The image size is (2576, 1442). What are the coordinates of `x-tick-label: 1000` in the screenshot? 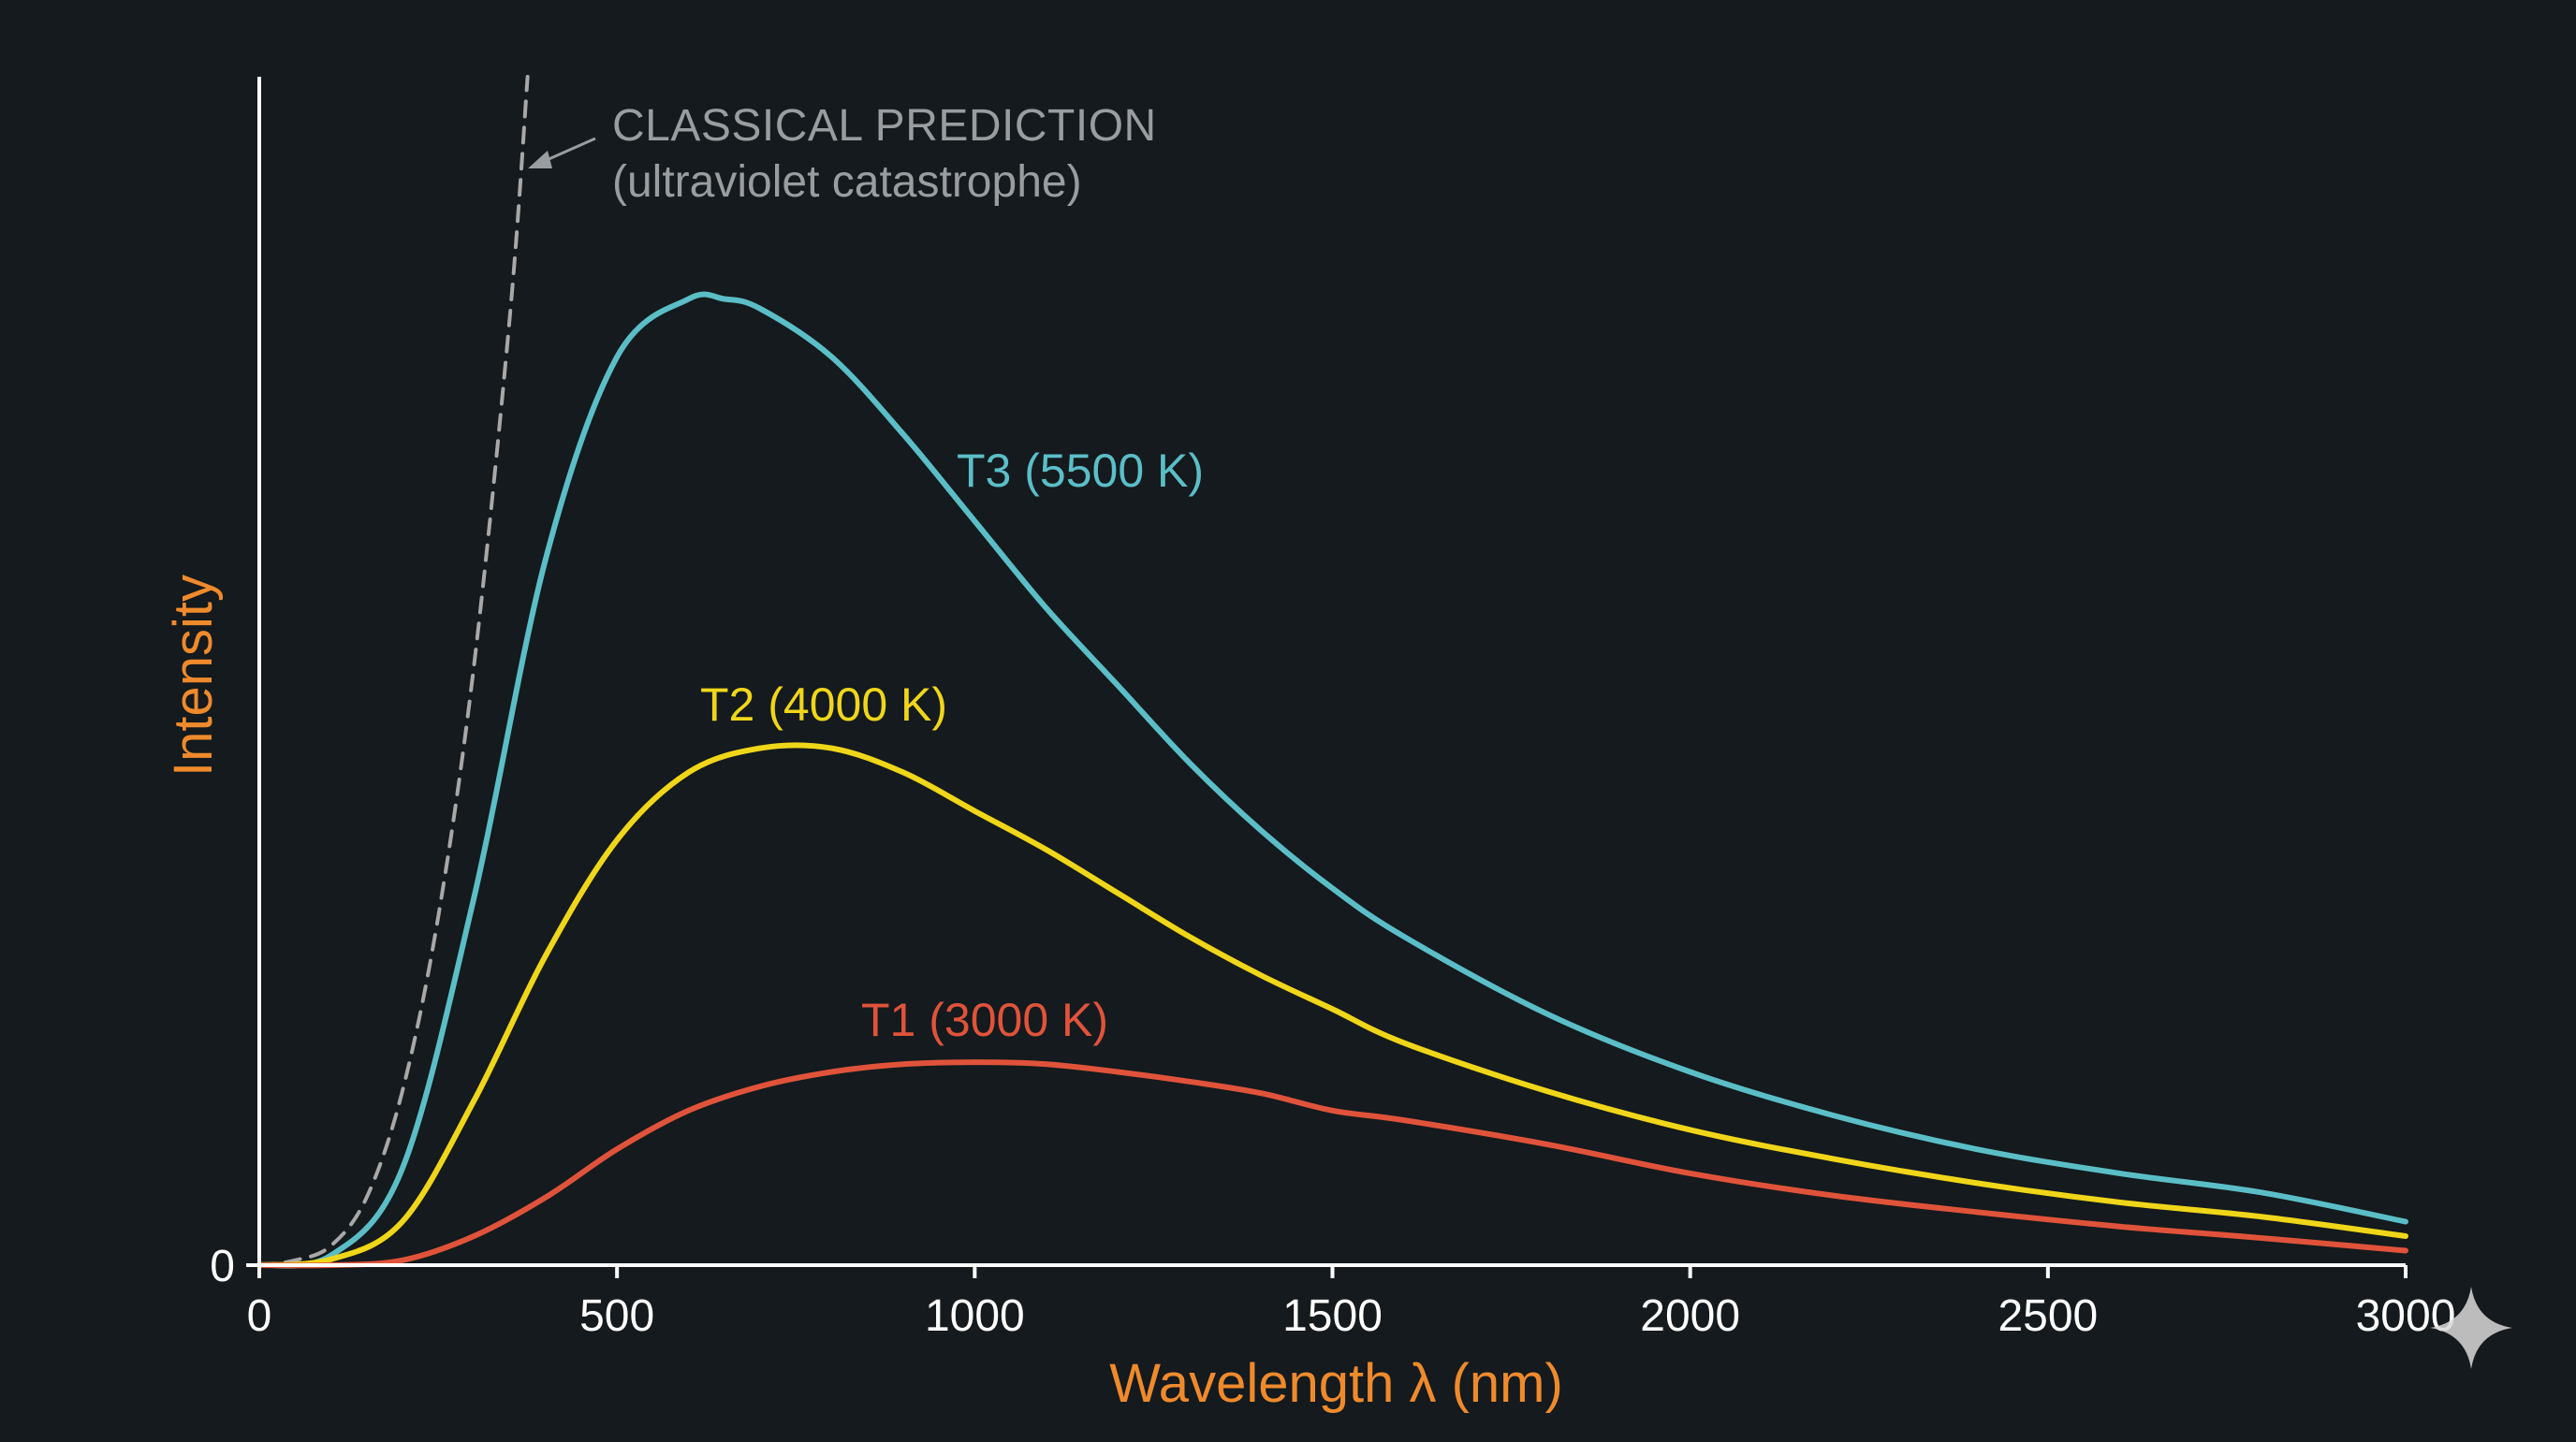 It's located at (975, 1316).